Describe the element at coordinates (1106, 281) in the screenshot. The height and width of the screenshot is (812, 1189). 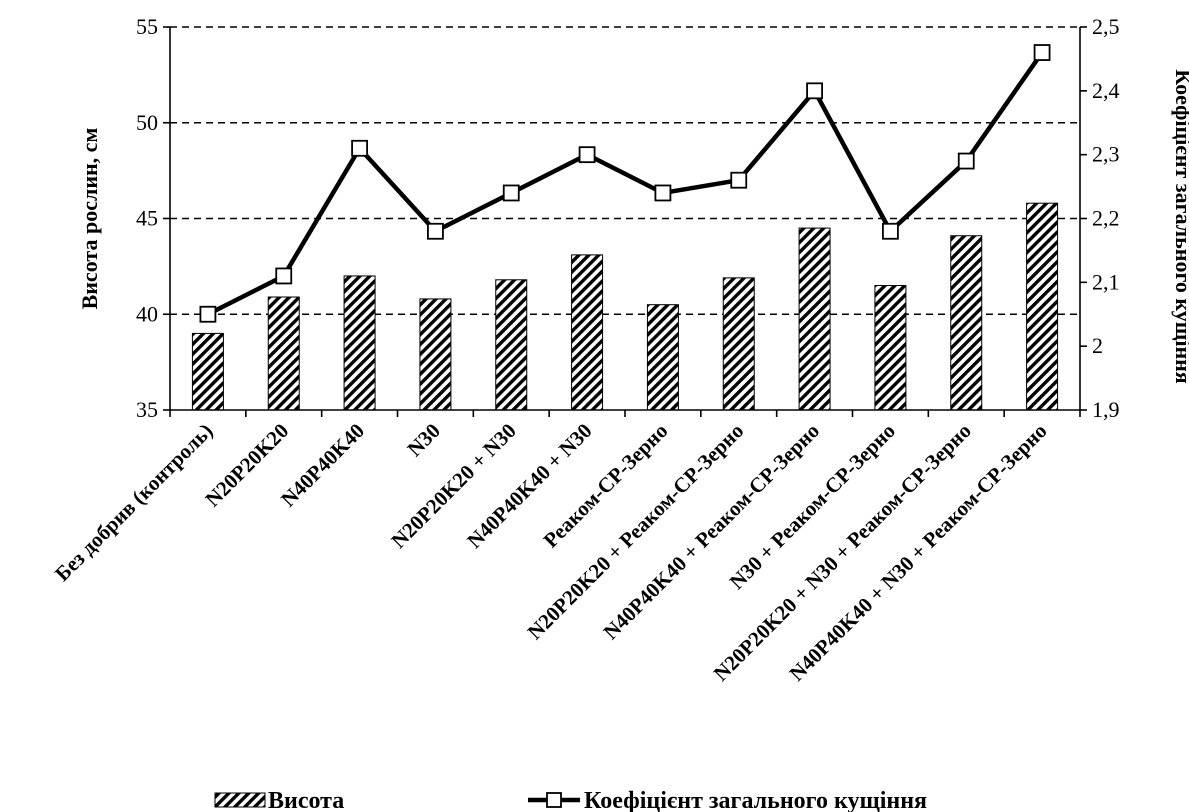
I see `right-tick-label: 2,1` at that location.